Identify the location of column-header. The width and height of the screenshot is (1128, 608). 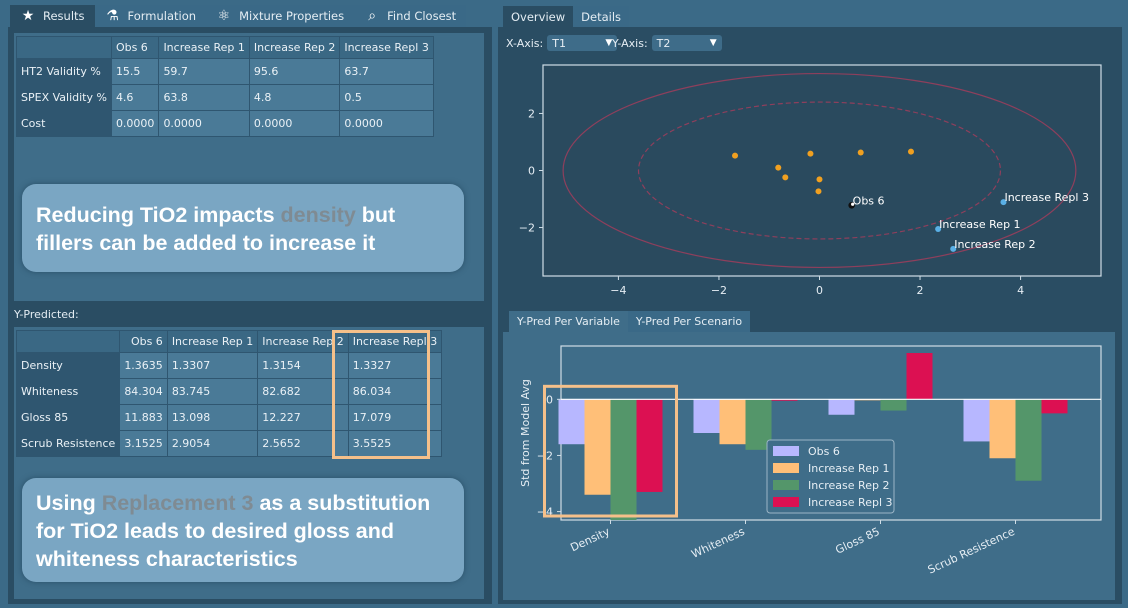
(68, 341).